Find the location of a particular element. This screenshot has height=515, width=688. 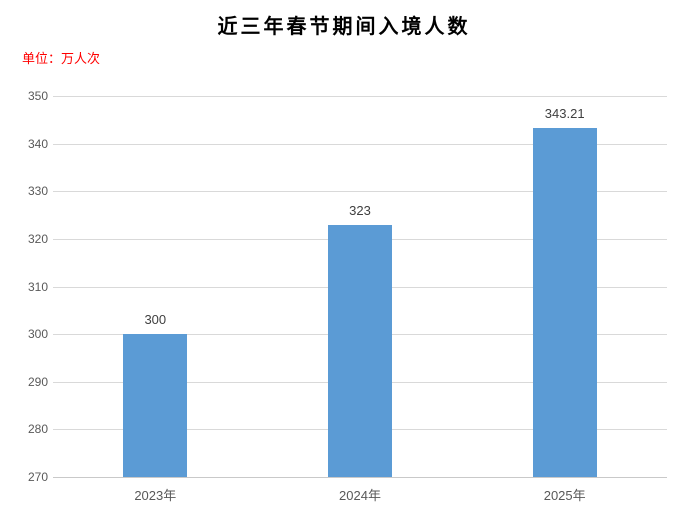

y-tick-label-300: 300 is located at coordinates (37, 334).